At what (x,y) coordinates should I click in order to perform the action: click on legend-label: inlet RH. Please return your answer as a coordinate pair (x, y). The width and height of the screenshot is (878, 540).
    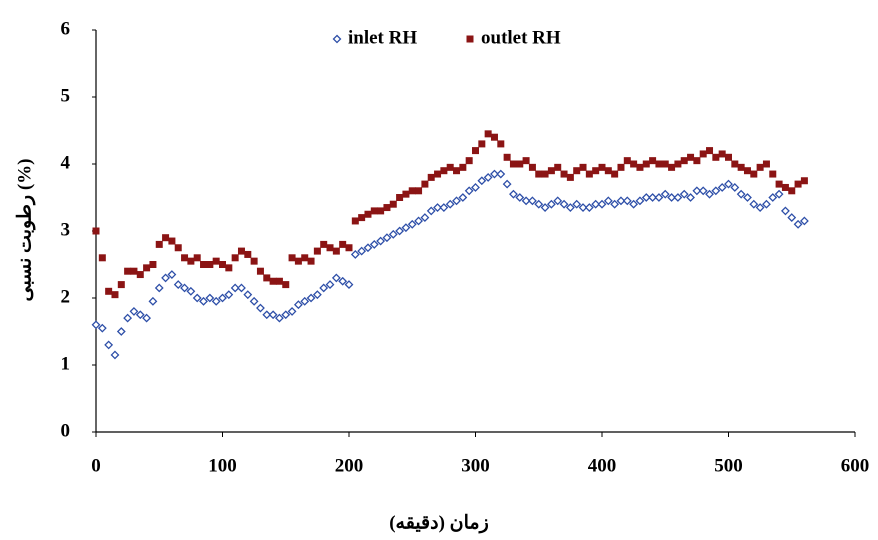
    Looking at the image, I should click on (382, 37).